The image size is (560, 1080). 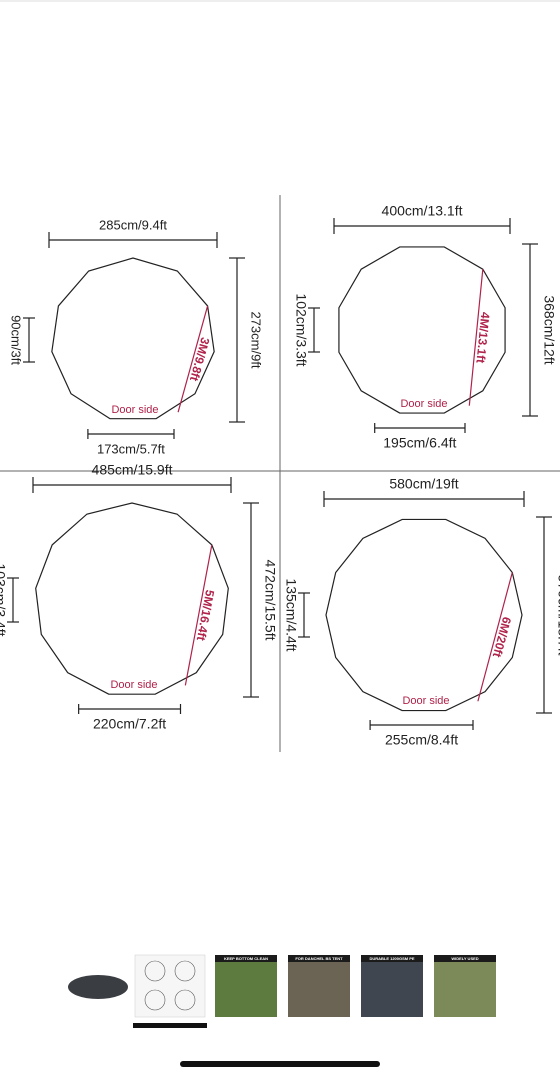 I want to click on selected-indicator, so click(x=170, y=1025).